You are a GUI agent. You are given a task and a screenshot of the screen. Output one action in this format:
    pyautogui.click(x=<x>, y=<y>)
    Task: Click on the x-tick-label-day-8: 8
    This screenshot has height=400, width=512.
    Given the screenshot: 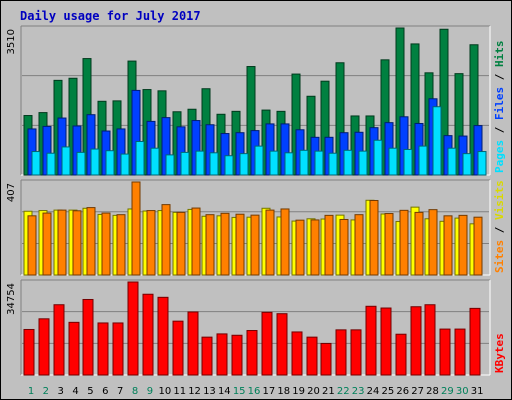 What is the action you would take?
    pyautogui.click(x=135, y=391)
    